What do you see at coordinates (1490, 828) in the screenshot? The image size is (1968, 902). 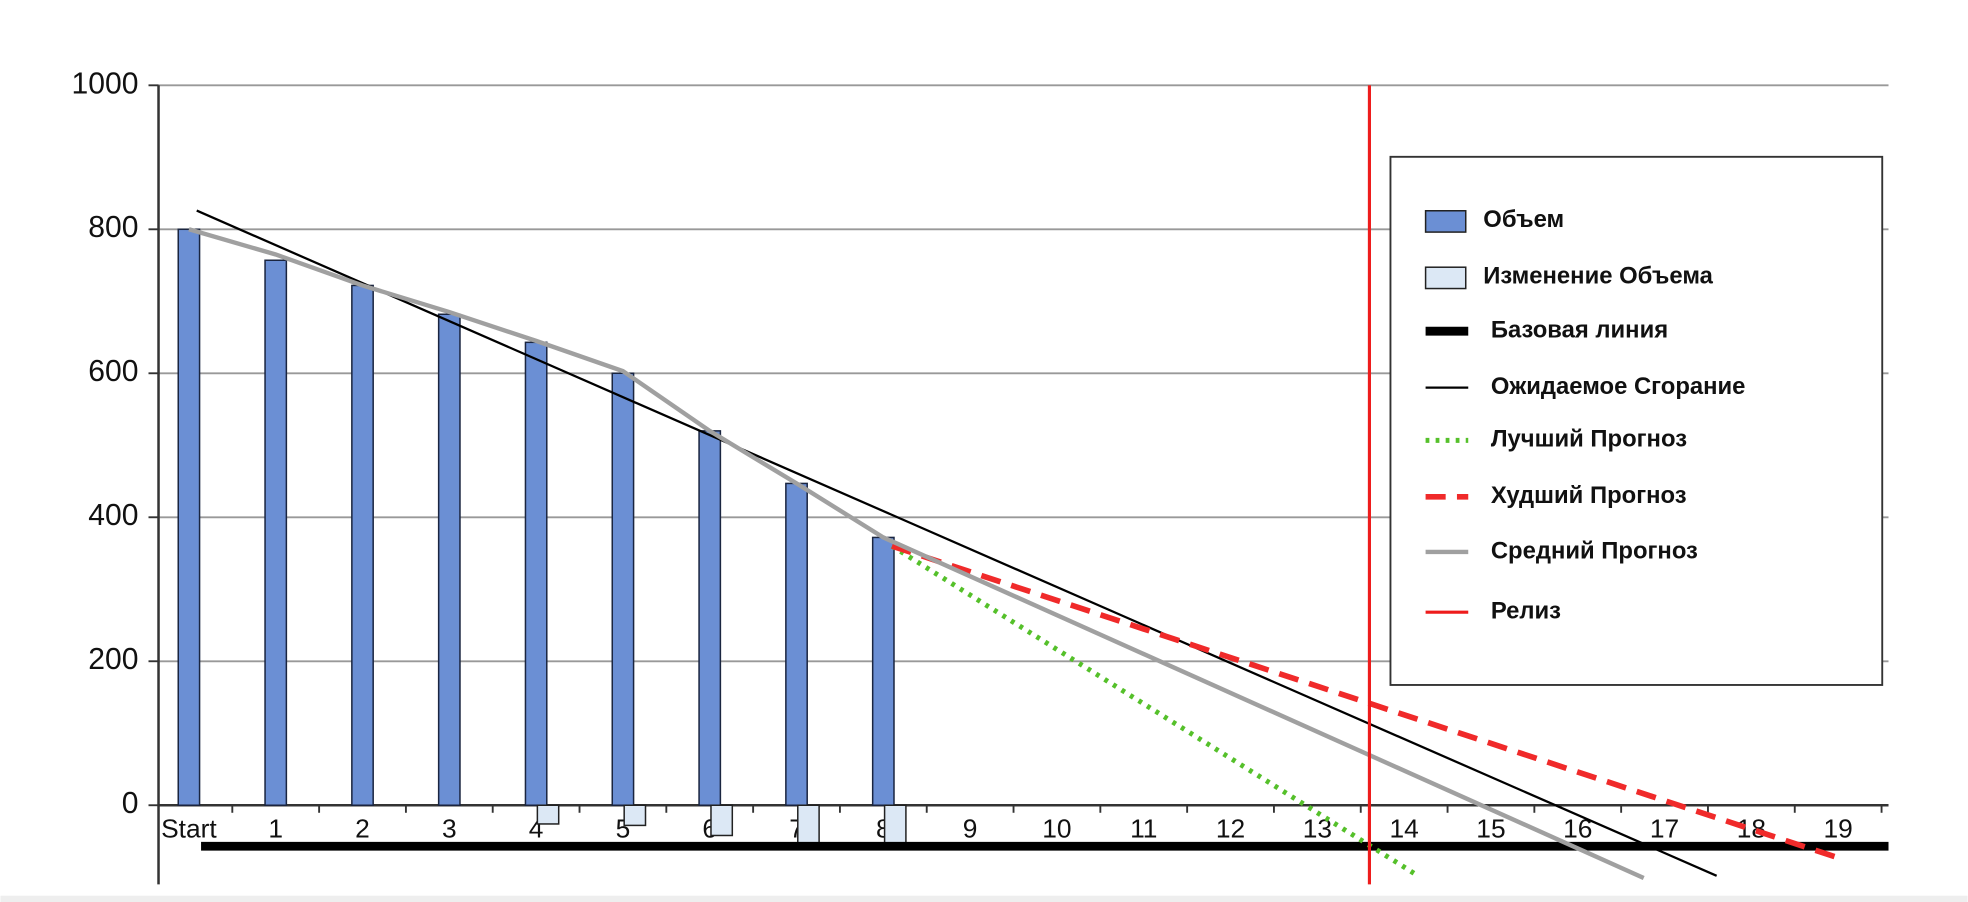 I see `x-tick-label: 15` at bounding box center [1490, 828].